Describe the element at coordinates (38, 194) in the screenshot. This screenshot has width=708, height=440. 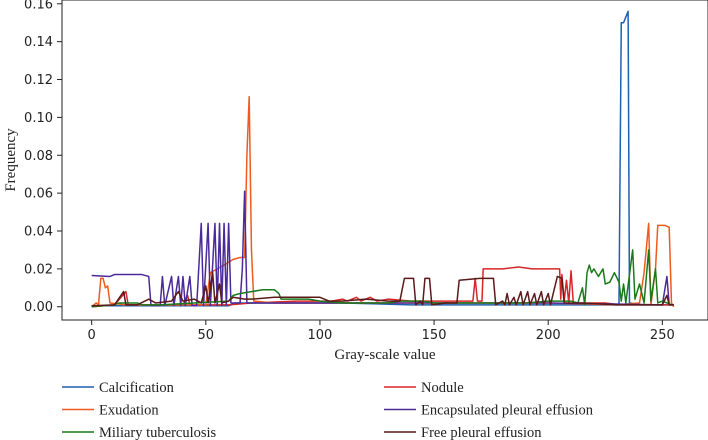
I see `y-tick-label: 0.06` at that location.